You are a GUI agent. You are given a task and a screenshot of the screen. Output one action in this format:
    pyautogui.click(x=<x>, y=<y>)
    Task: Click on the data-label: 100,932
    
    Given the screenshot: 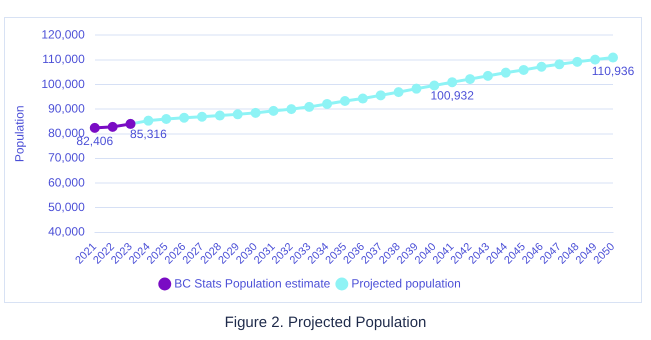 What is the action you would take?
    pyautogui.click(x=452, y=95)
    